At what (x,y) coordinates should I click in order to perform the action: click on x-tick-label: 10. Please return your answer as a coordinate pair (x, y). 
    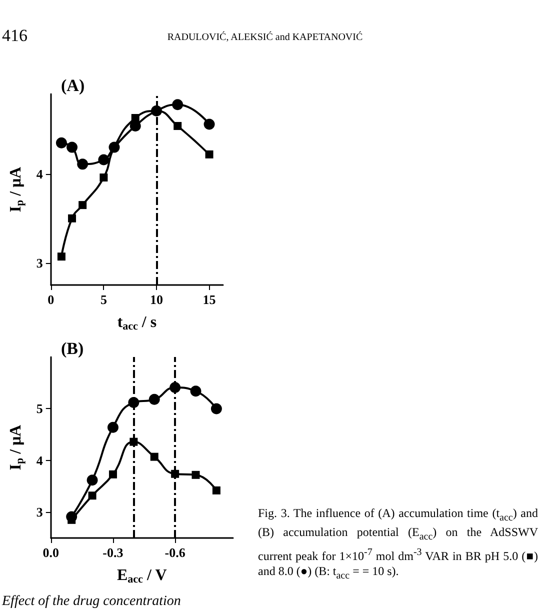
    Looking at the image, I should click on (156, 299).